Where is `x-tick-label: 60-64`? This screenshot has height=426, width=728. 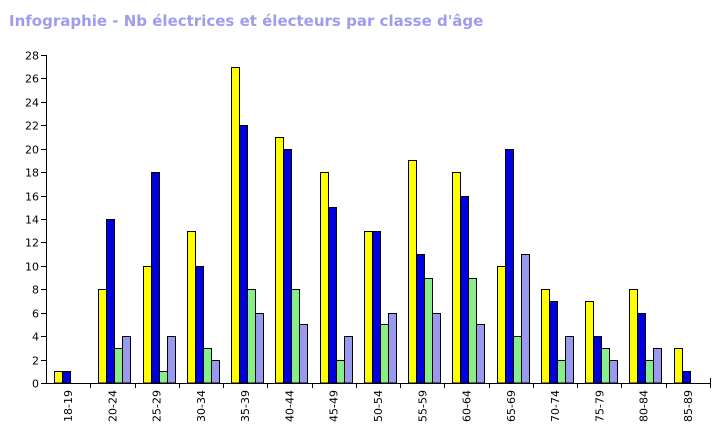 x-tick-label: 60-64 is located at coordinates (467, 406).